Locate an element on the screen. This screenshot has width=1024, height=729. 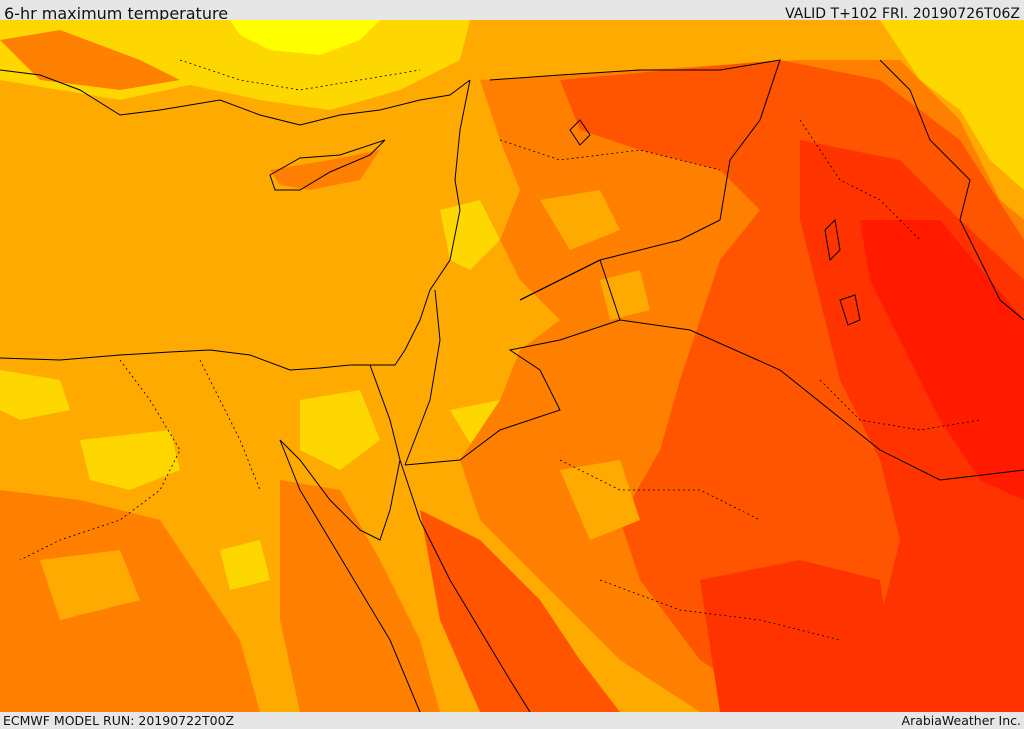
jordan-border is located at coordinates (422, 377).